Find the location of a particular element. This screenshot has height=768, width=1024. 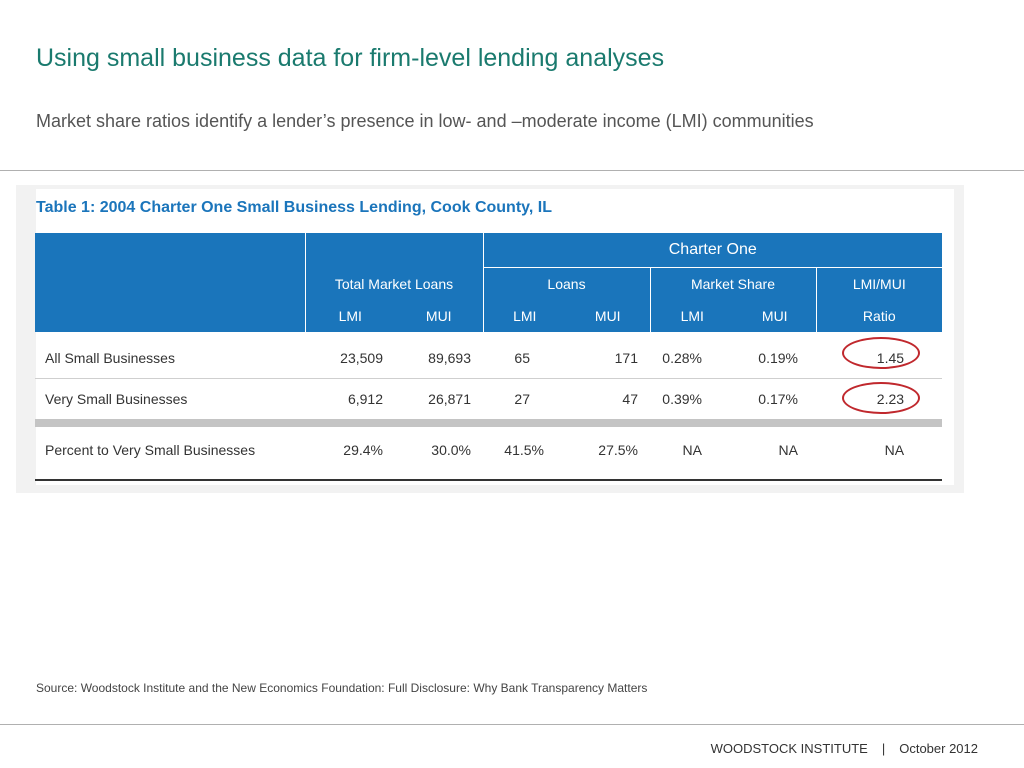

header-lmi-mui: LMI/MUI is located at coordinates (879, 283).